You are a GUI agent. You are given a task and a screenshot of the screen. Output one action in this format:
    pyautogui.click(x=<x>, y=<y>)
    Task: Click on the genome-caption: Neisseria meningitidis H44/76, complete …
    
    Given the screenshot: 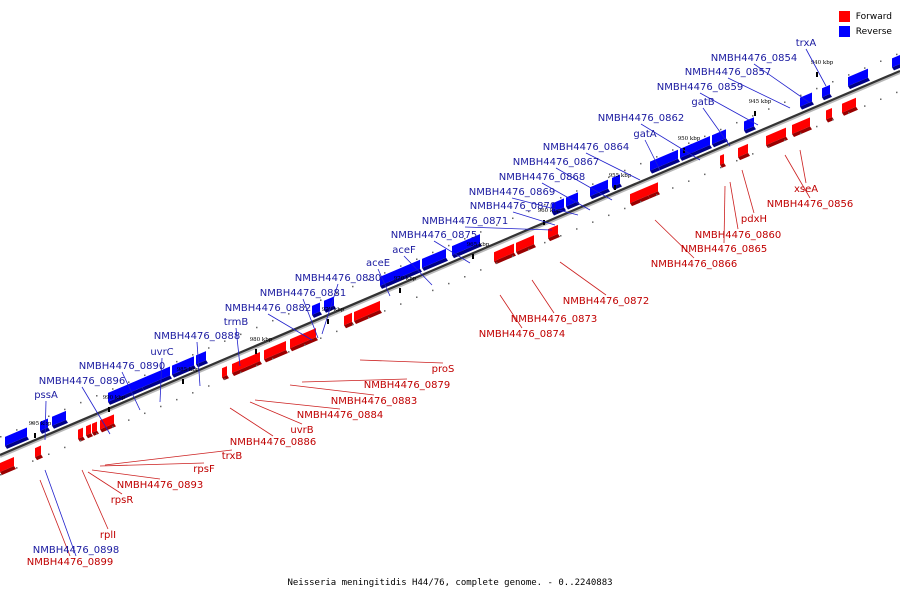 What is the action you would take?
    pyautogui.click(x=450, y=583)
    